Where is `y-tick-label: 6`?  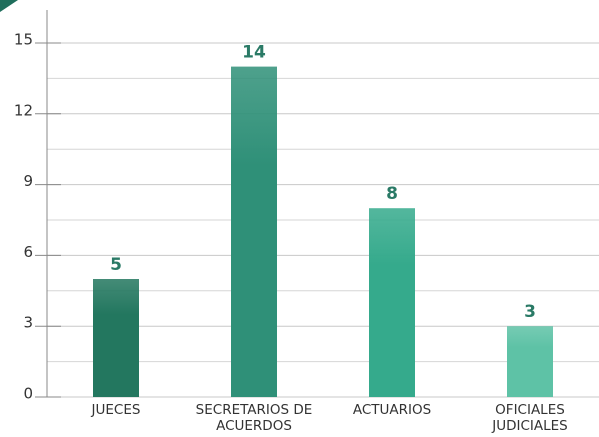
y-tick-label: 6 is located at coordinates (28, 252).